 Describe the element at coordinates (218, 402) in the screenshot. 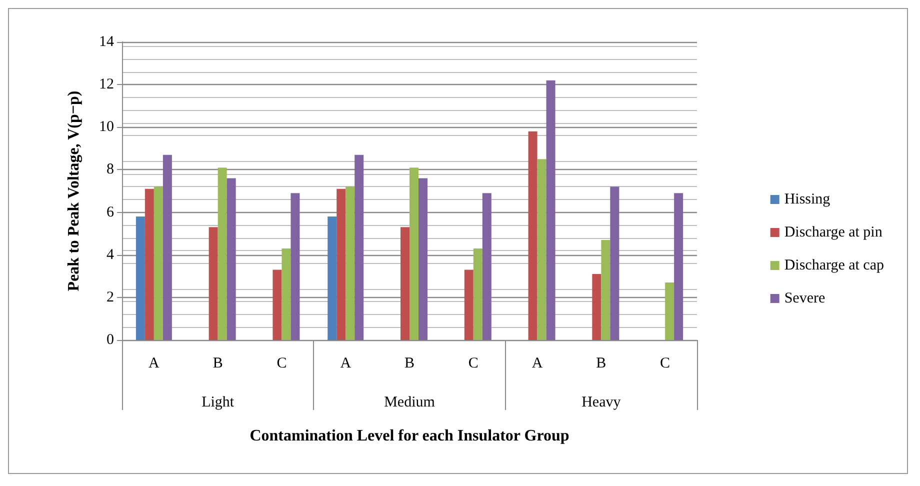

I see `text: Light` at that location.